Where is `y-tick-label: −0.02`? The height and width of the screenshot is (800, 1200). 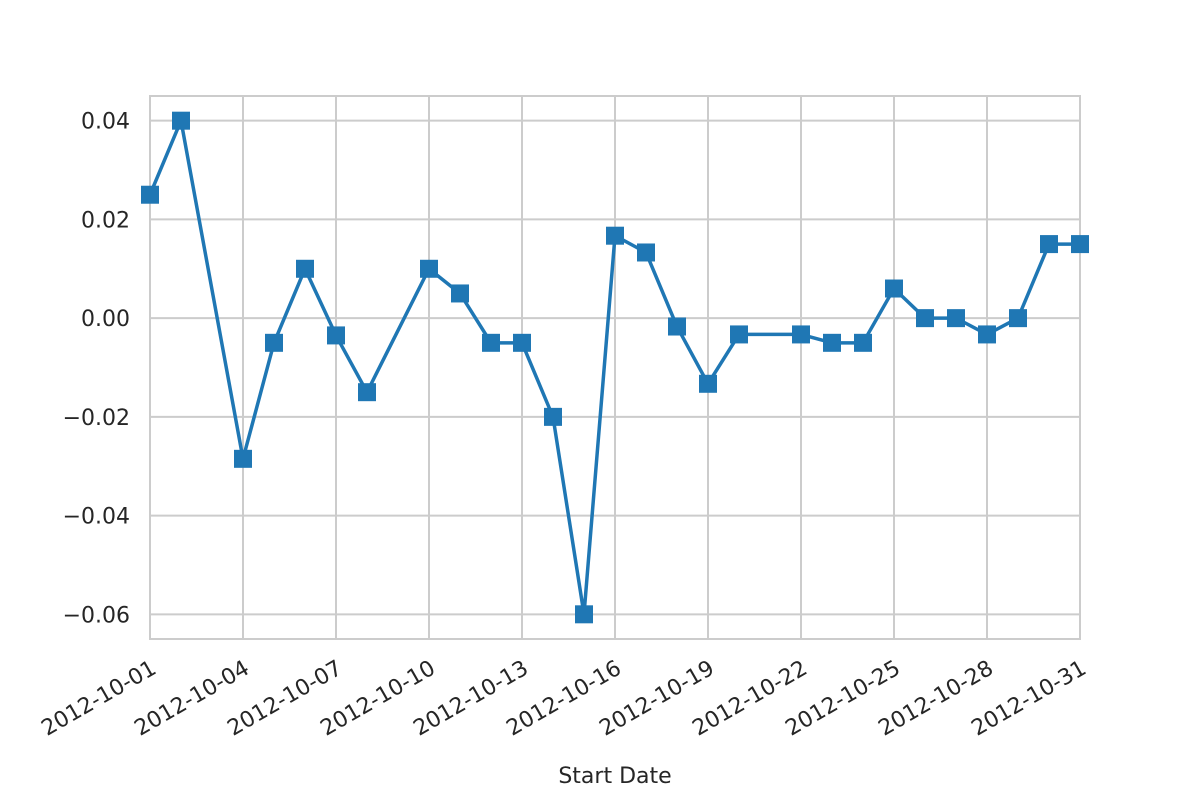 y-tick-label: −0.02 is located at coordinates (96, 418).